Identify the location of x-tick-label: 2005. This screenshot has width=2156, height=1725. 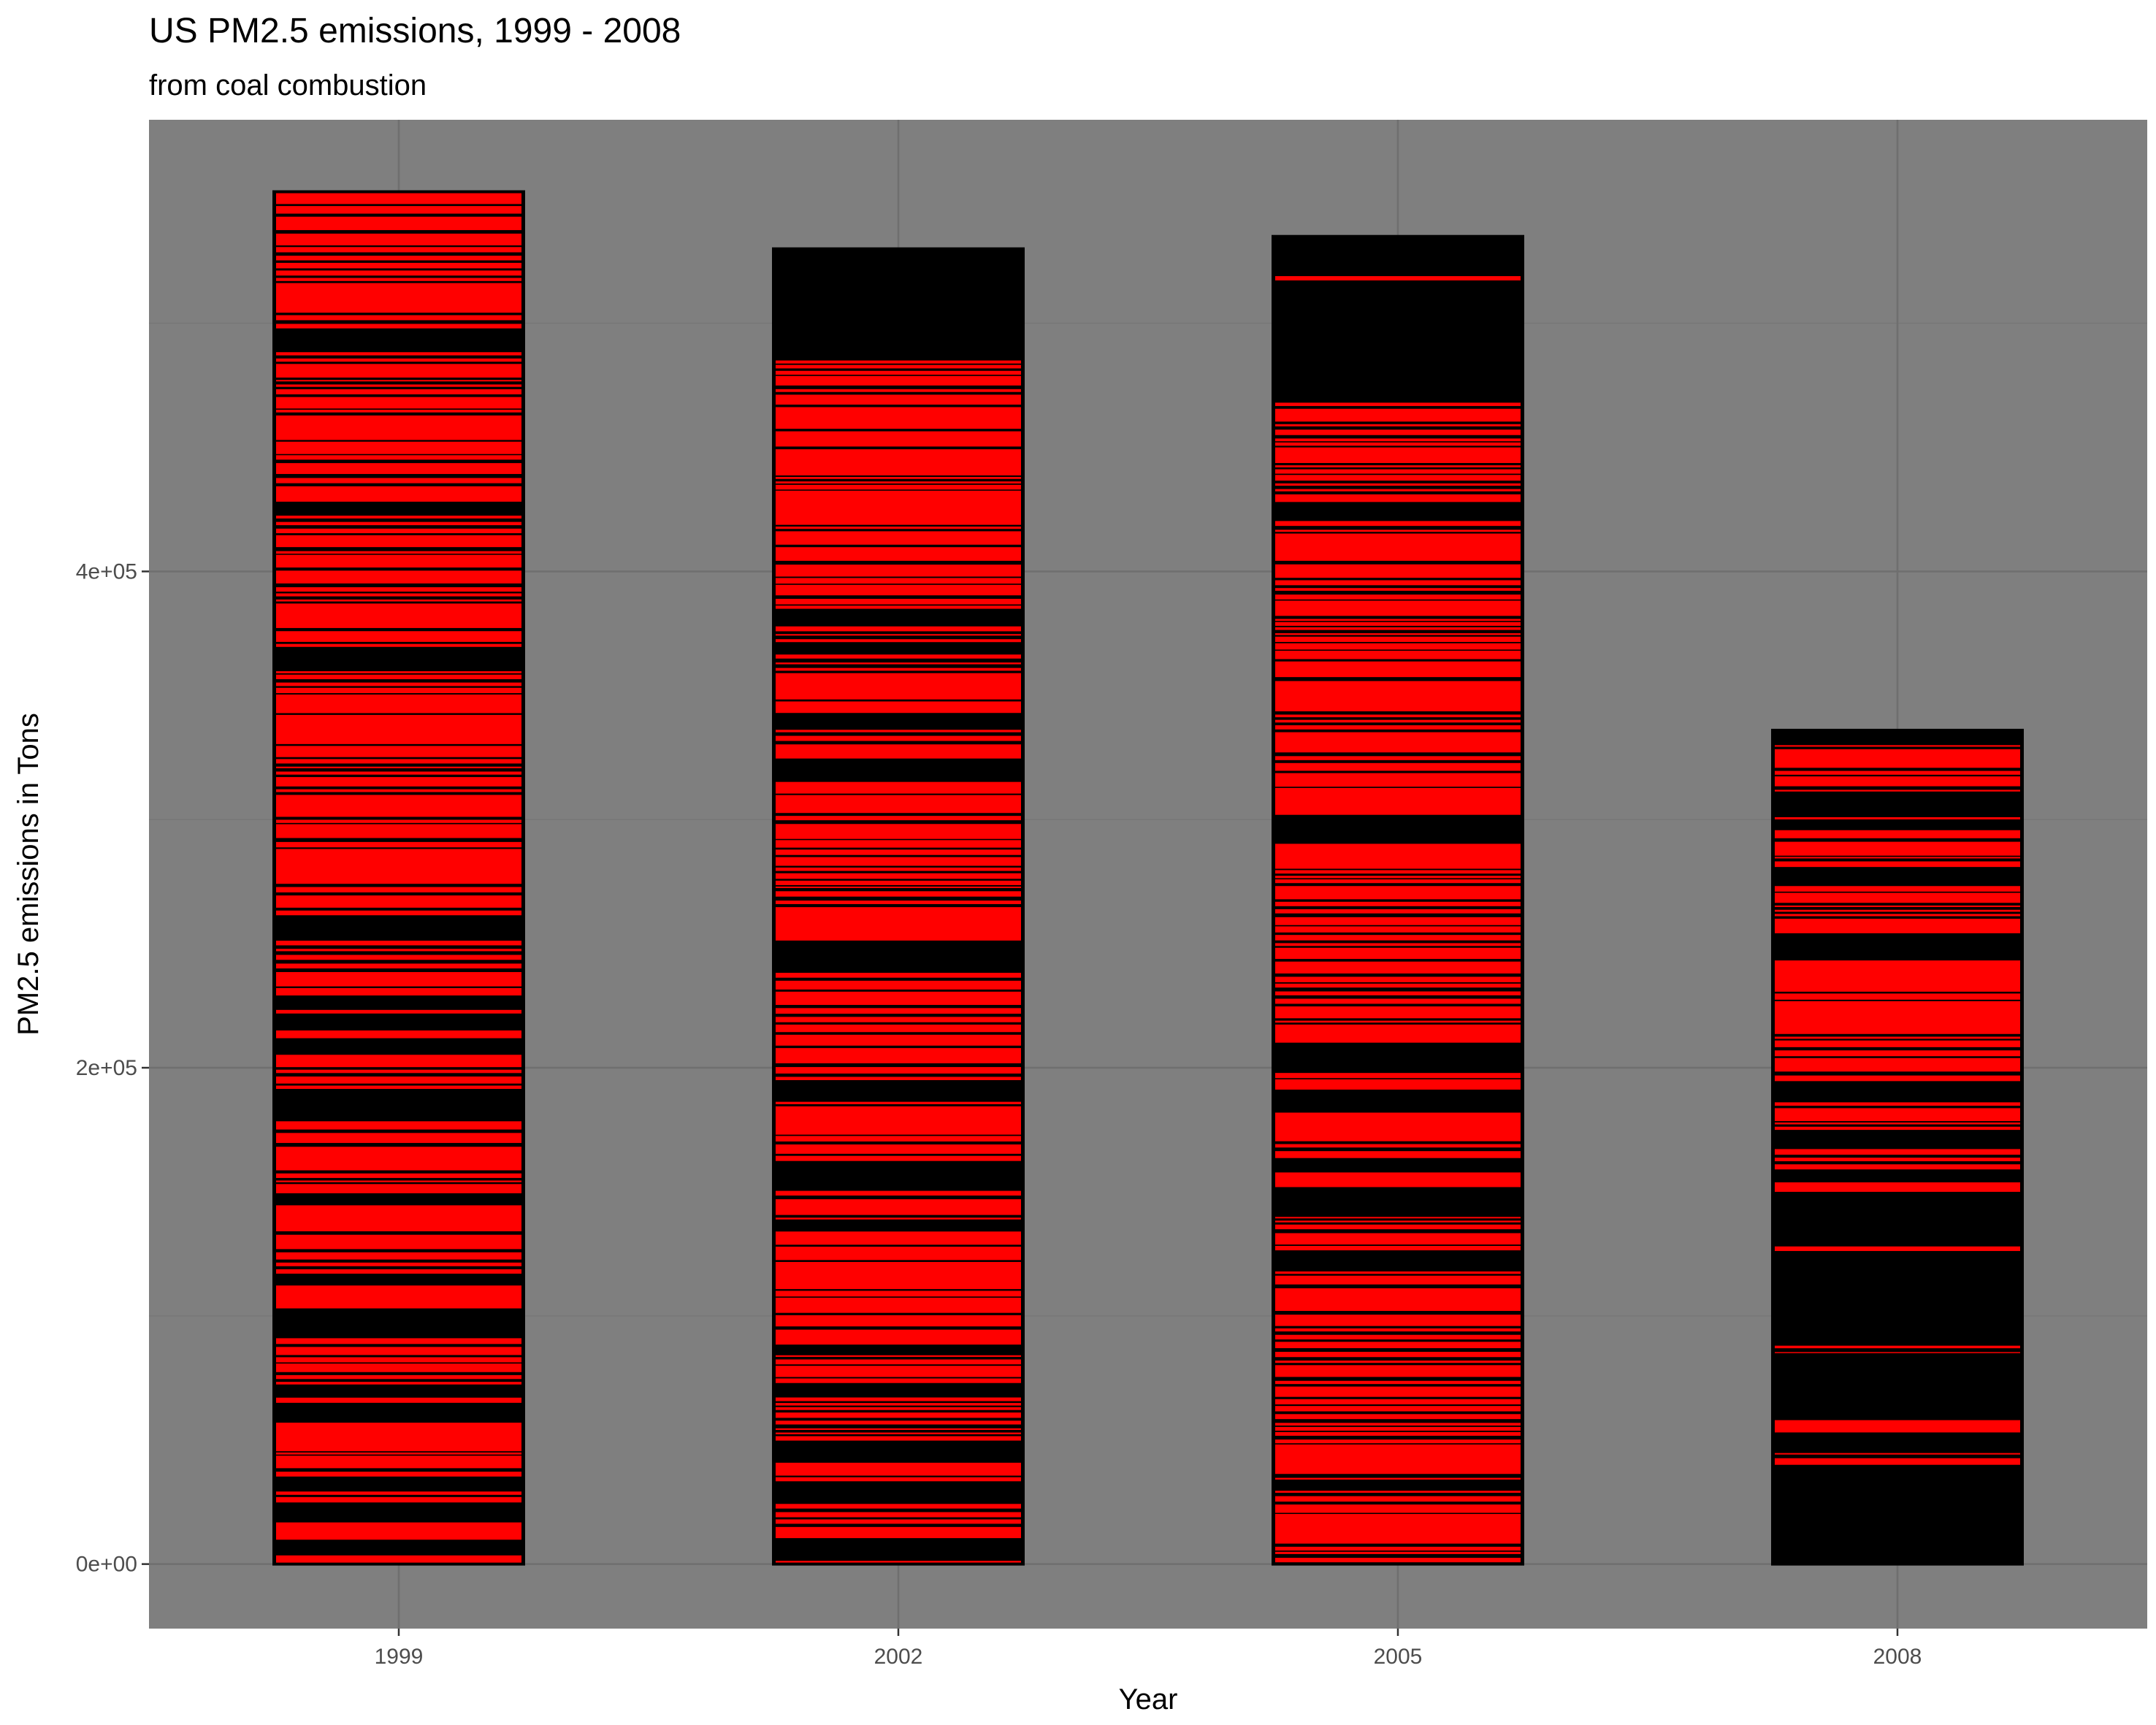
(1399, 1657).